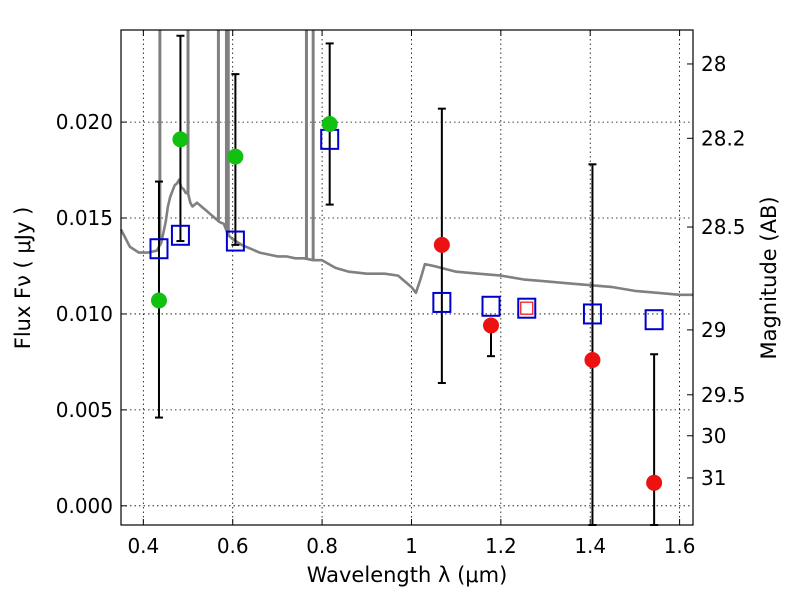  What do you see at coordinates (501, 546) in the screenshot?
I see `x-tick-label: 1.2` at bounding box center [501, 546].